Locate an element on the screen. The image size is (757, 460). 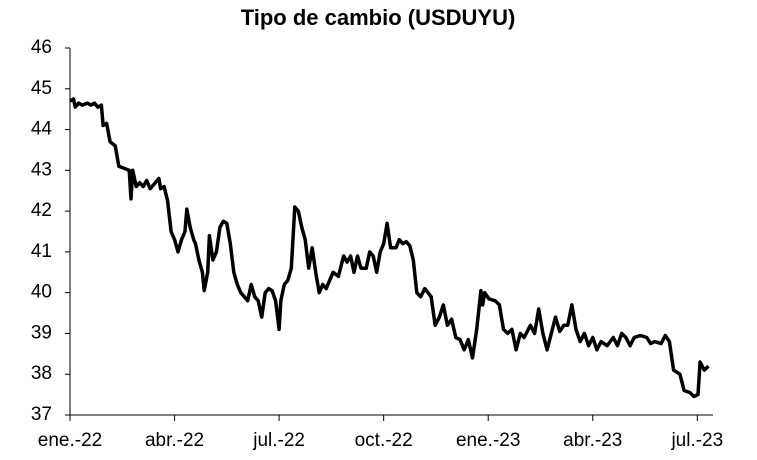
y-tick-label: 42 is located at coordinates (41, 210).